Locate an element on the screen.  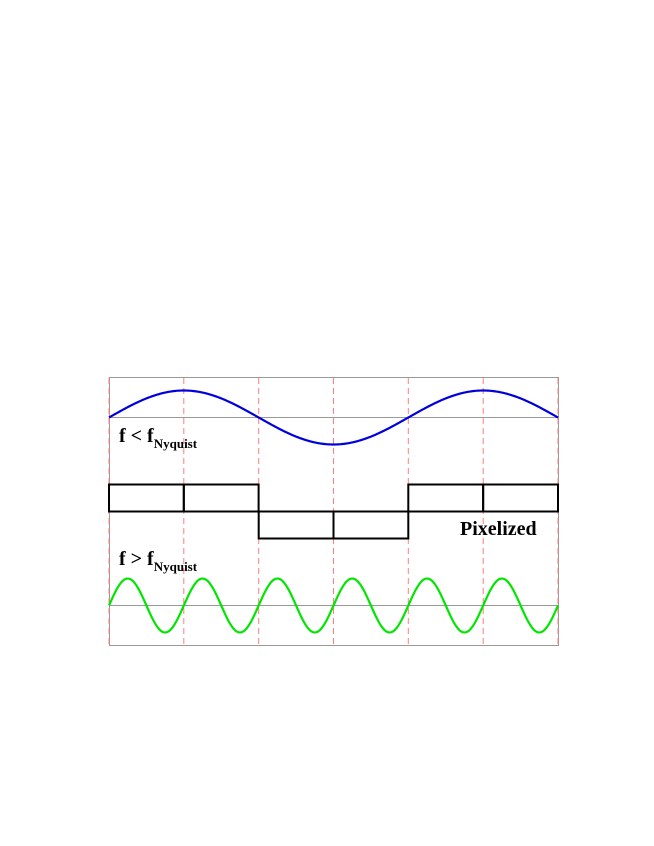
low-freq-label-subscript: Nyquist is located at coordinates (176, 443).